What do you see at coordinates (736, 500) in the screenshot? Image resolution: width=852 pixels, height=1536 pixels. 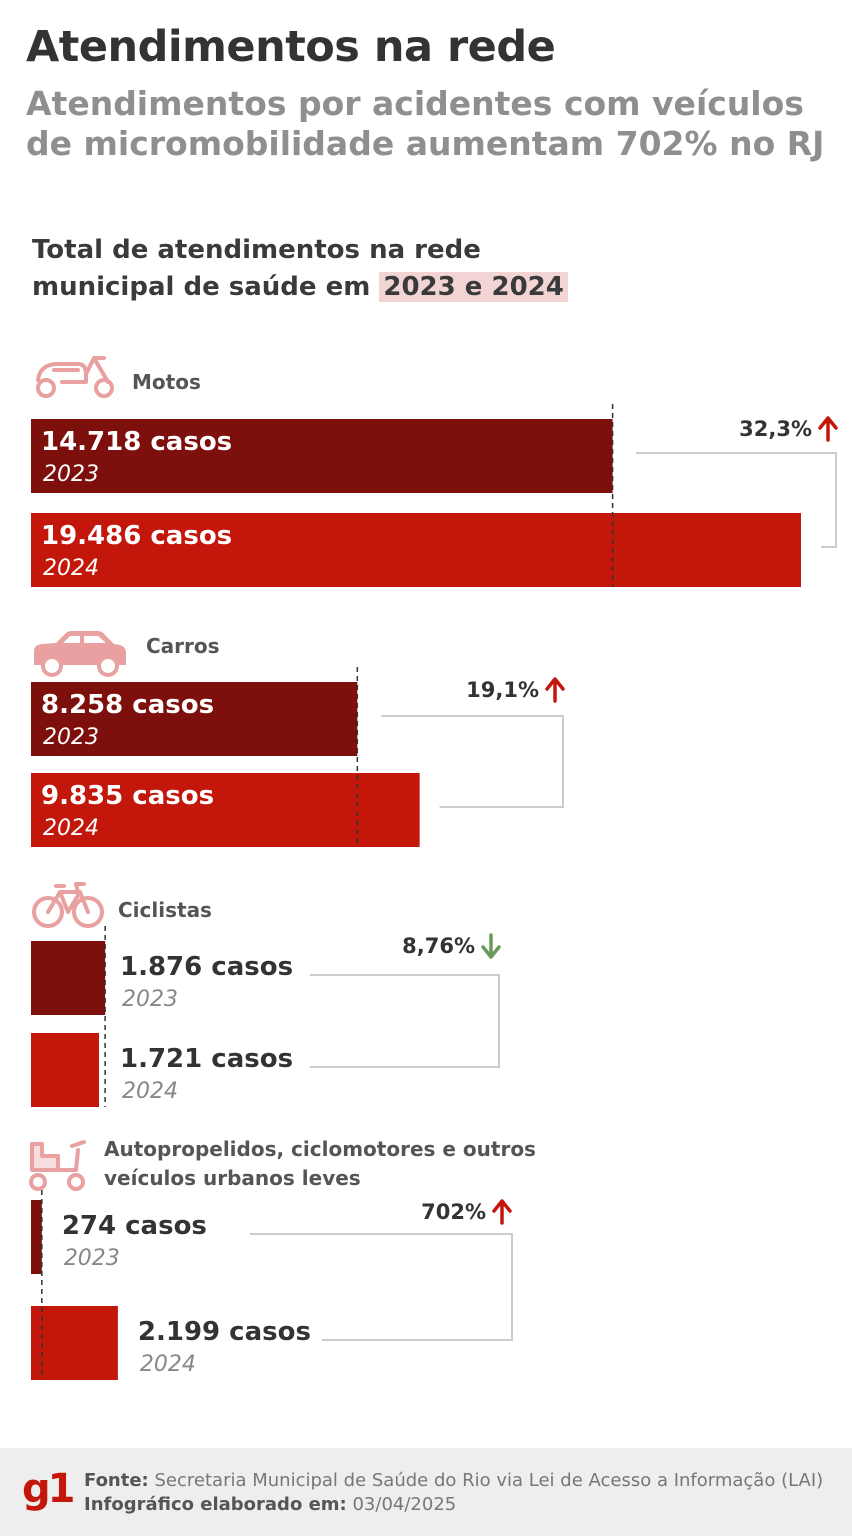 I see `change-bracket-motos` at bounding box center [736, 500].